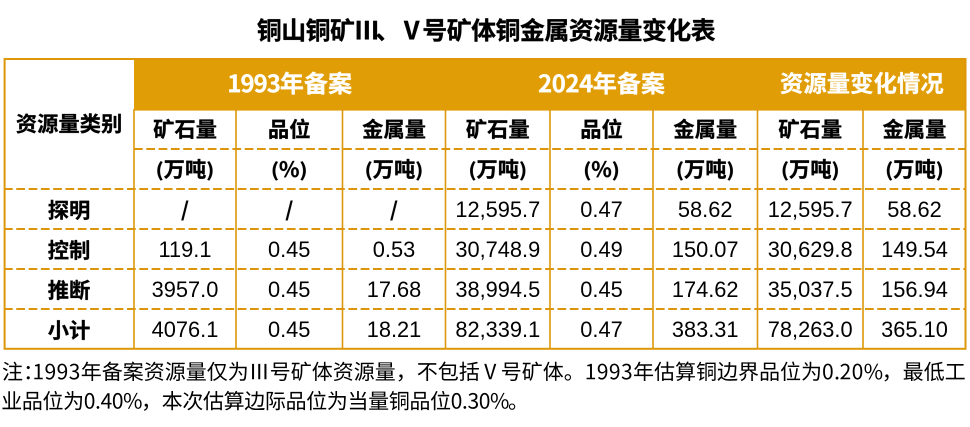 This screenshot has height=427, width=970. I want to click on svg-text: 0.49, so click(601, 249).